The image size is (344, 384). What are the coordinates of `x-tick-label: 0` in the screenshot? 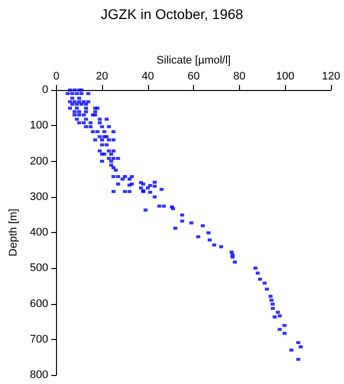 It's located at (56, 76).